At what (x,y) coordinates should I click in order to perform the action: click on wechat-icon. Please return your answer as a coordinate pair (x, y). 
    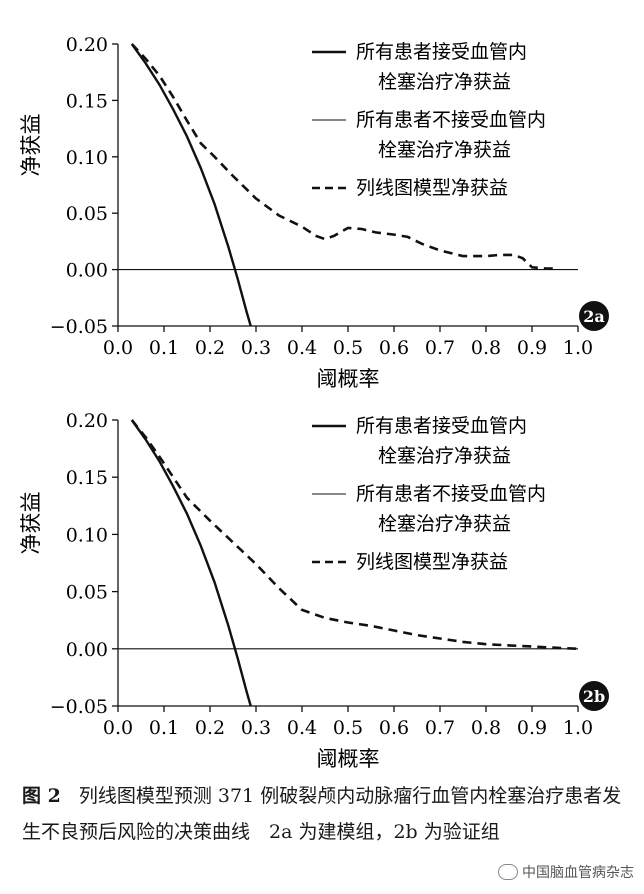
    Looking at the image, I should click on (508, 872).